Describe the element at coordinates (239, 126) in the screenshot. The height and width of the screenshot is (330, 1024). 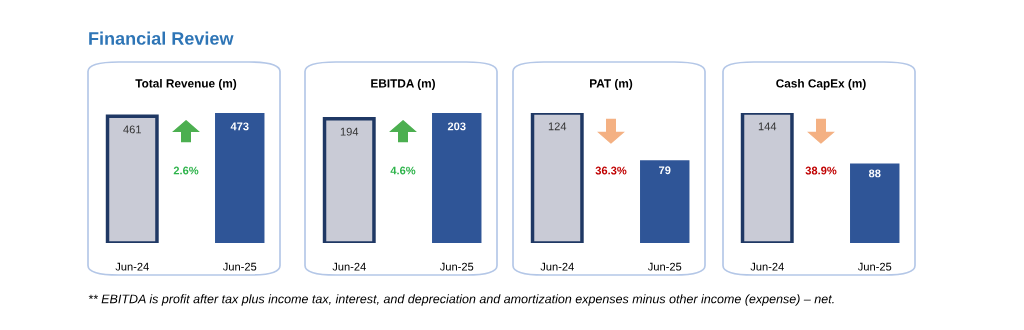
I see `data-label: 473` at that location.